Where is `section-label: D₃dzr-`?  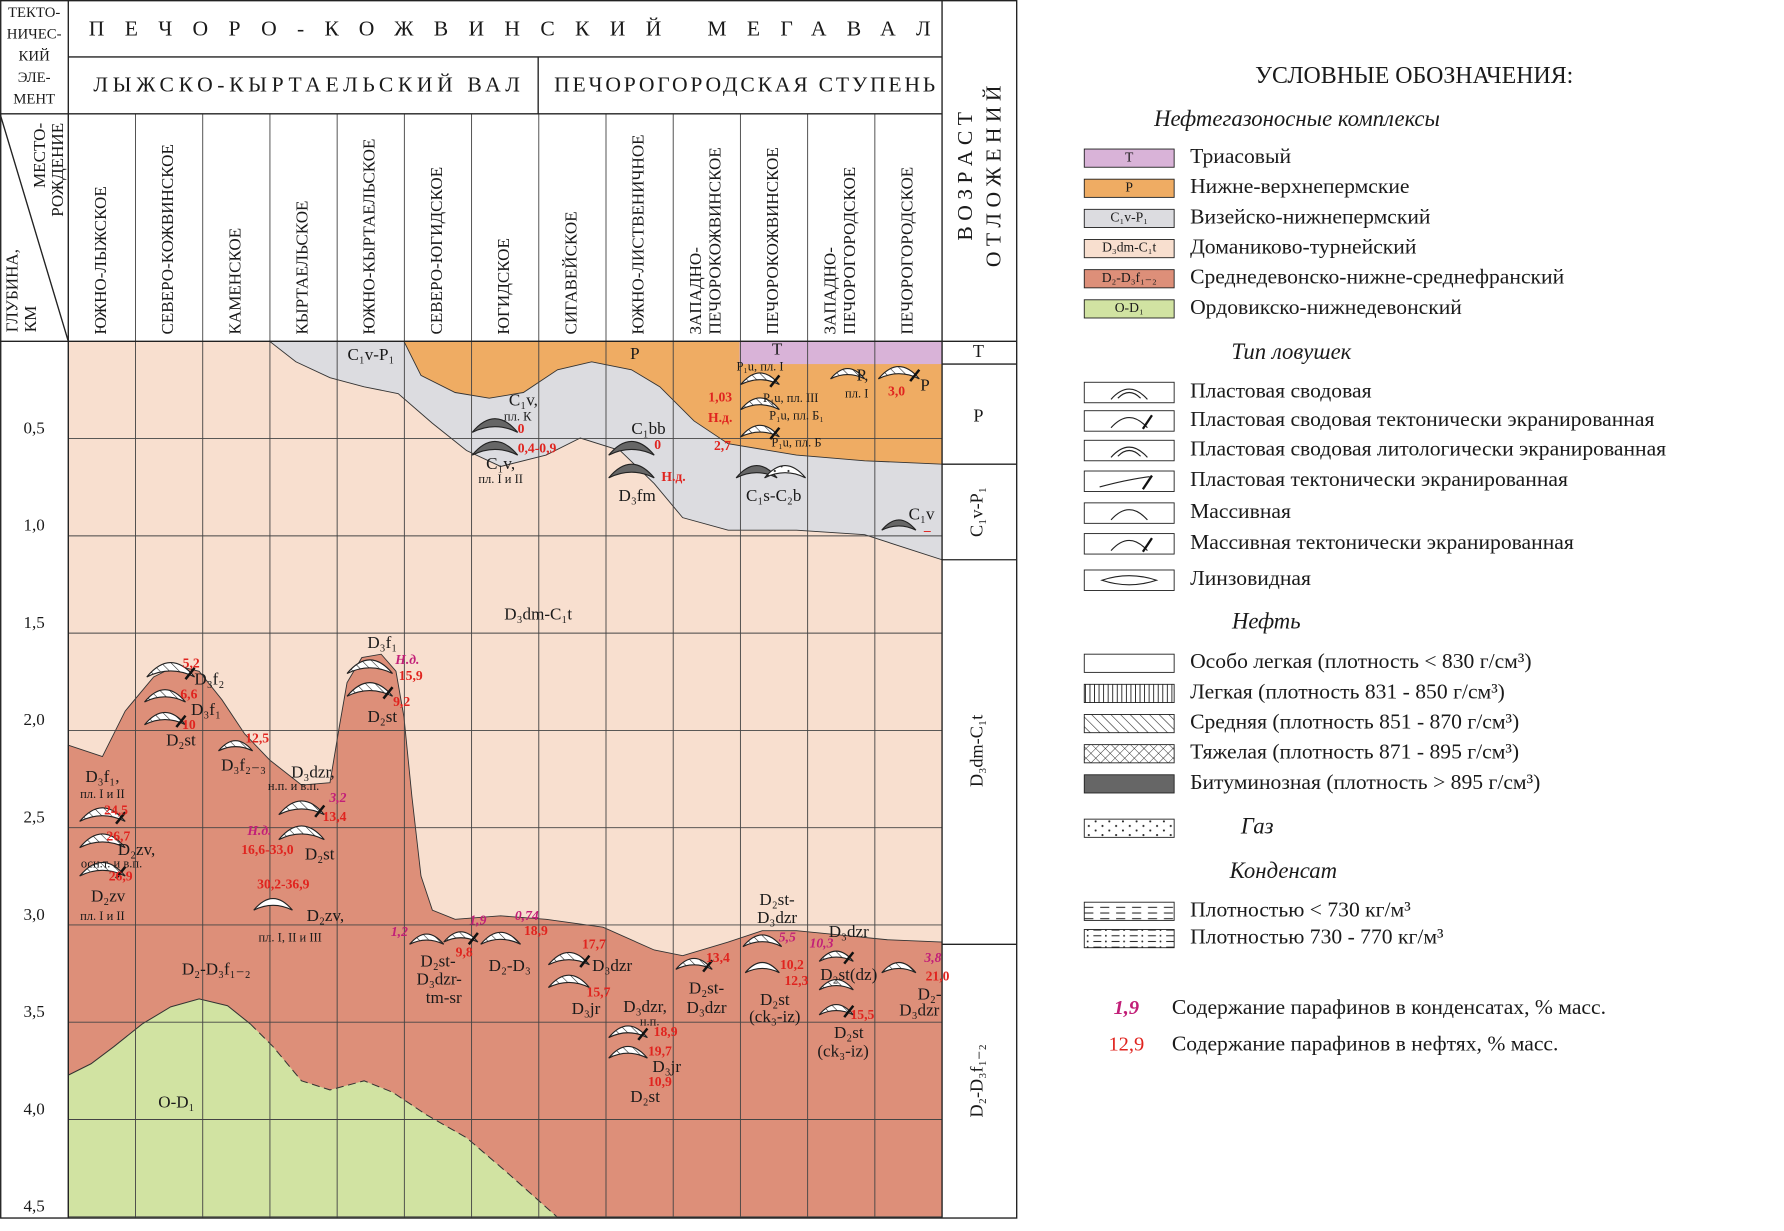
section-label: D₃dzr- is located at coordinates (440, 979).